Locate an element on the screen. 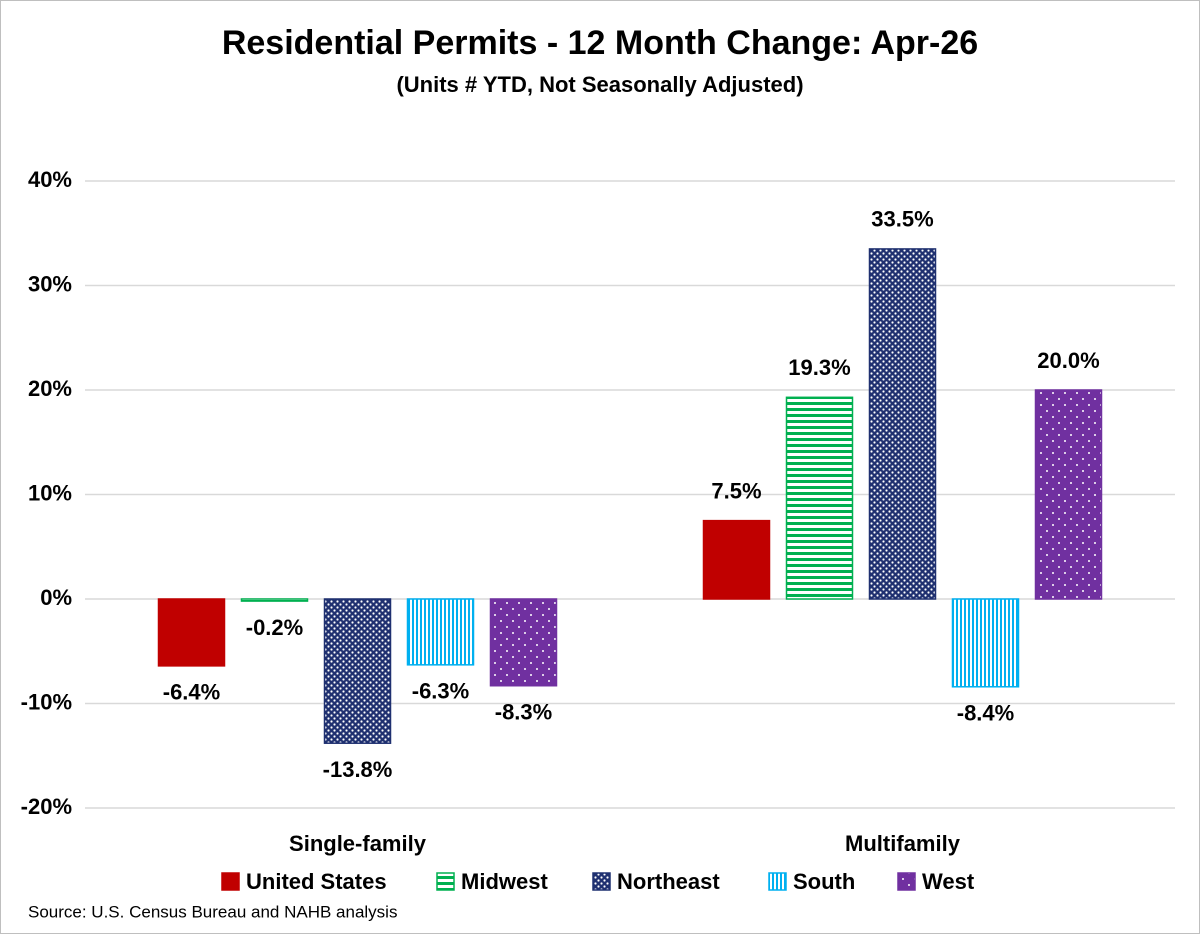 Image resolution: width=1200 pixels, height=934 pixels. chart-subtitle: (Units # YTD, Not Seasonally Adjusted) is located at coordinates (599, 84).